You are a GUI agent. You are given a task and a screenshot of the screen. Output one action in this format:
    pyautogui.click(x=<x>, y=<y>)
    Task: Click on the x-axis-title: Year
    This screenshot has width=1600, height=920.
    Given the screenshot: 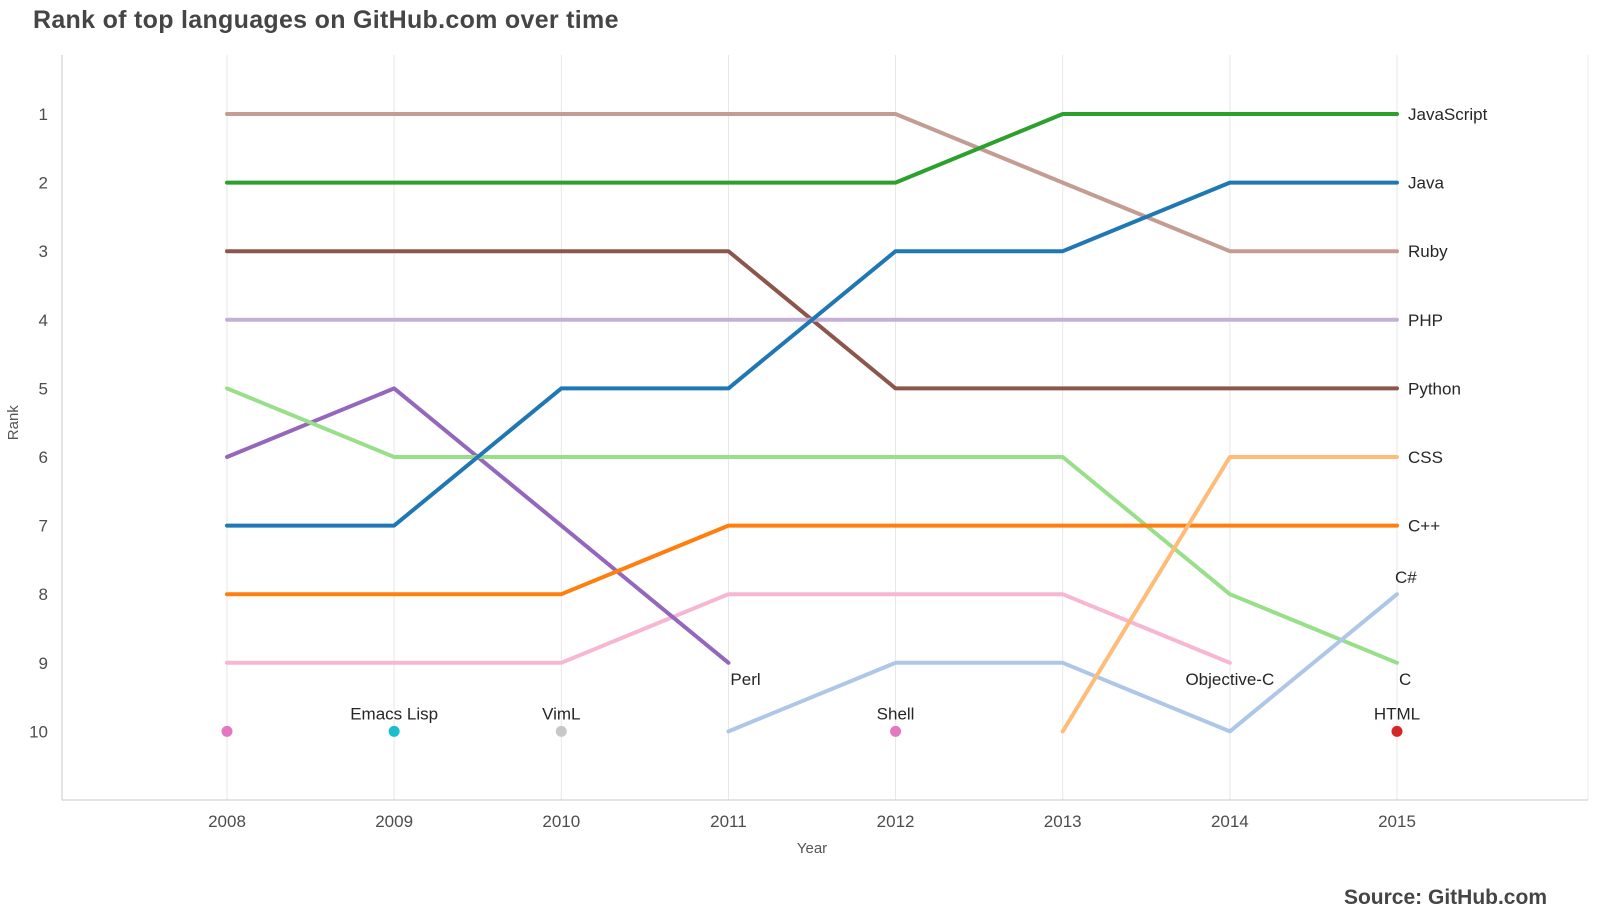 What is the action you would take?
    pyautogui.click(x=812, y=848)
    